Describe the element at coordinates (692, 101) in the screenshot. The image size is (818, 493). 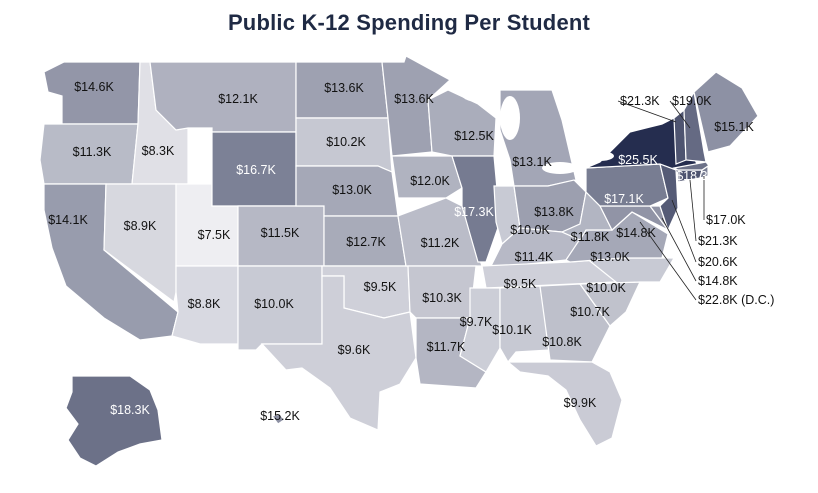
I see `label-nh: $19.0K` at that location.